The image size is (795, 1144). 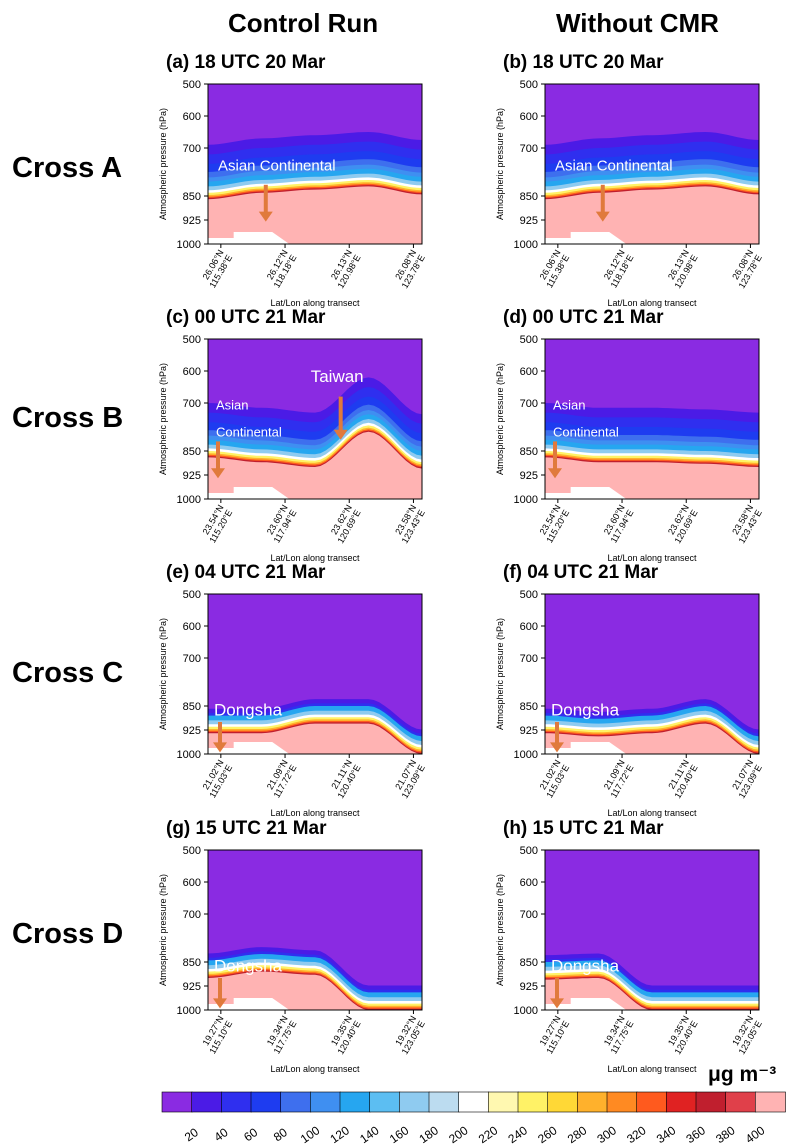 What do you see at coordinates (246, 828) in the screenshot?
I see `panel-title-g: (g) 15 UTC 21 Mar` at bounding box center [246, 828].